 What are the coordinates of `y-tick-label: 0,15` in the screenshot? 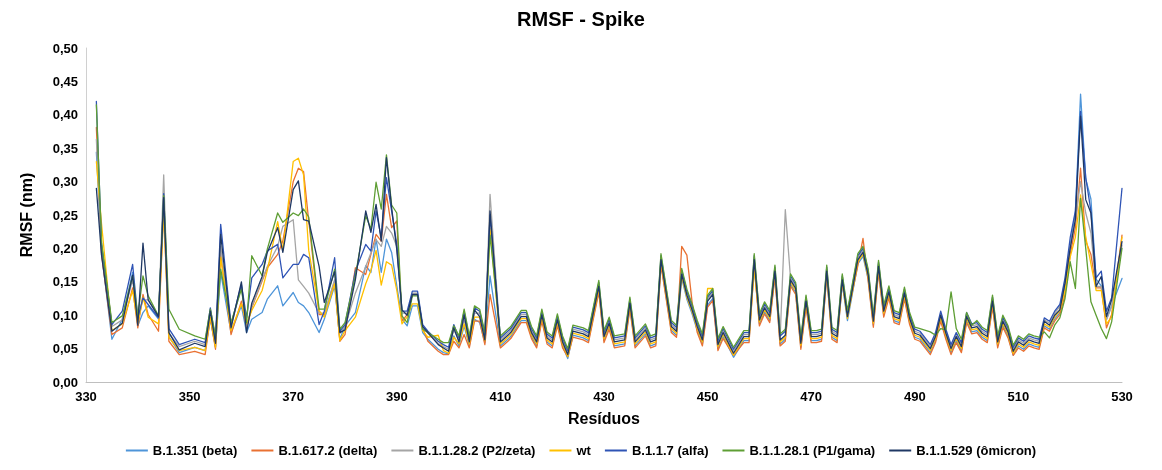 It's located at (65, 282).